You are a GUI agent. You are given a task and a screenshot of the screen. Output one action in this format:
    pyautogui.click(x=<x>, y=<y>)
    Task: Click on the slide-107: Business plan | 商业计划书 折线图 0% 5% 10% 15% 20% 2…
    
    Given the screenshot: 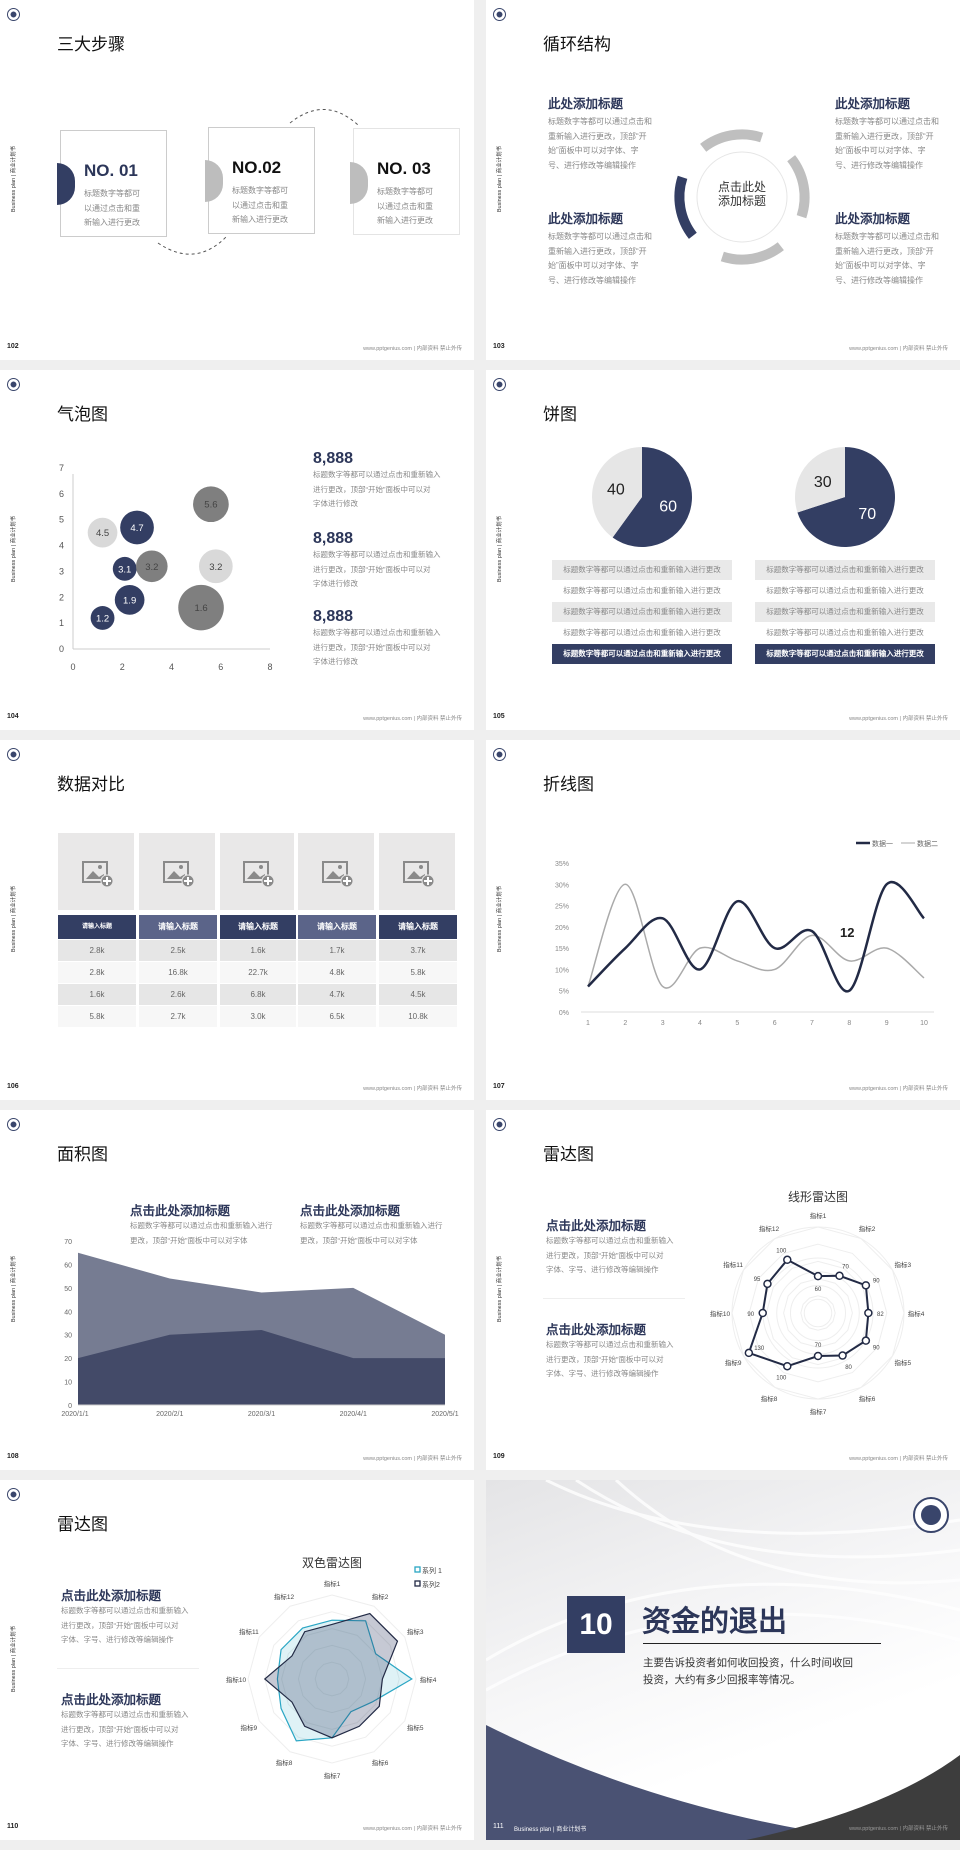 What is the action you would take?
    pyautogui.click(x=723, y=920)
    